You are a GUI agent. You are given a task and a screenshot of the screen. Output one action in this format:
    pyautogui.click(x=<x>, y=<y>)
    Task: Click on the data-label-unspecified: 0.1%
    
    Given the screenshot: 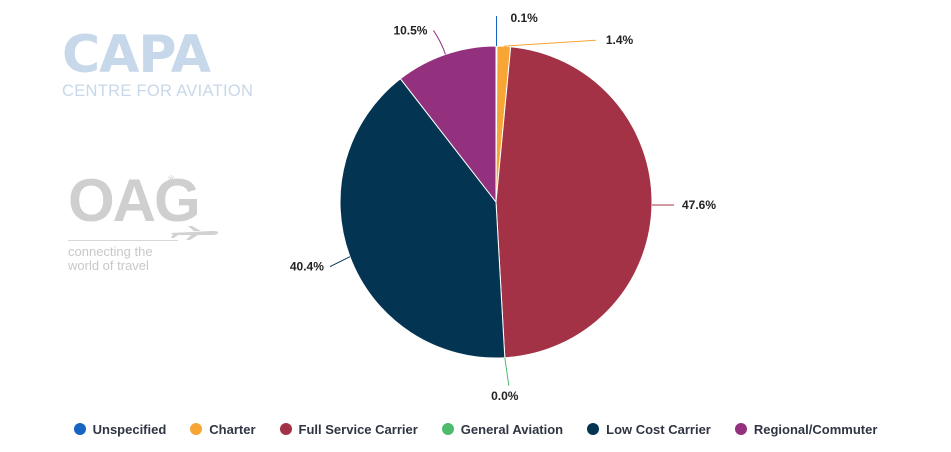 What is the action you would take?
    pyautogui.click(x=524, y=18)
    